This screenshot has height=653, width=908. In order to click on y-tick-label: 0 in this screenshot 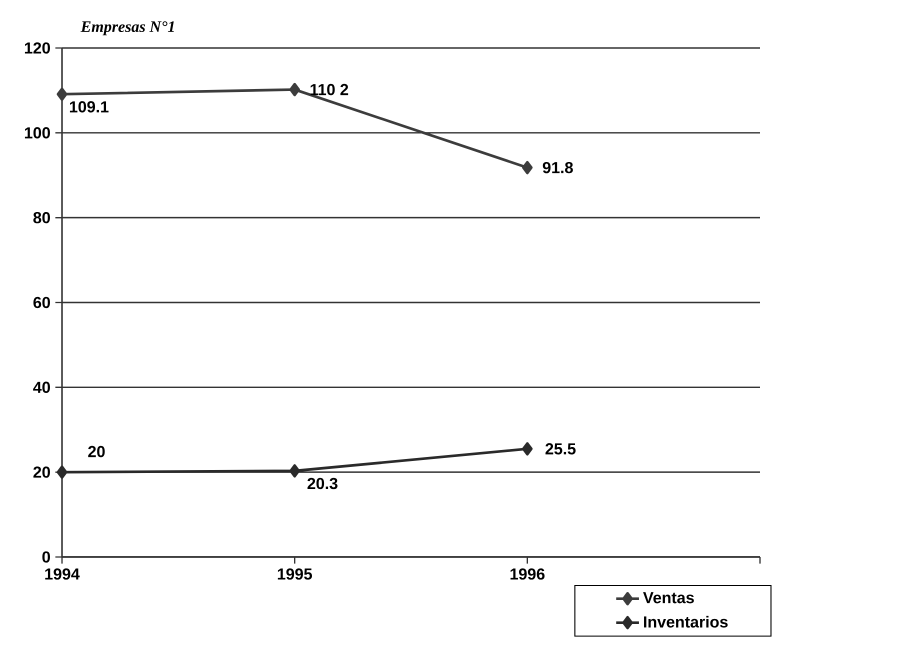, I will do `click(46, 557)`.